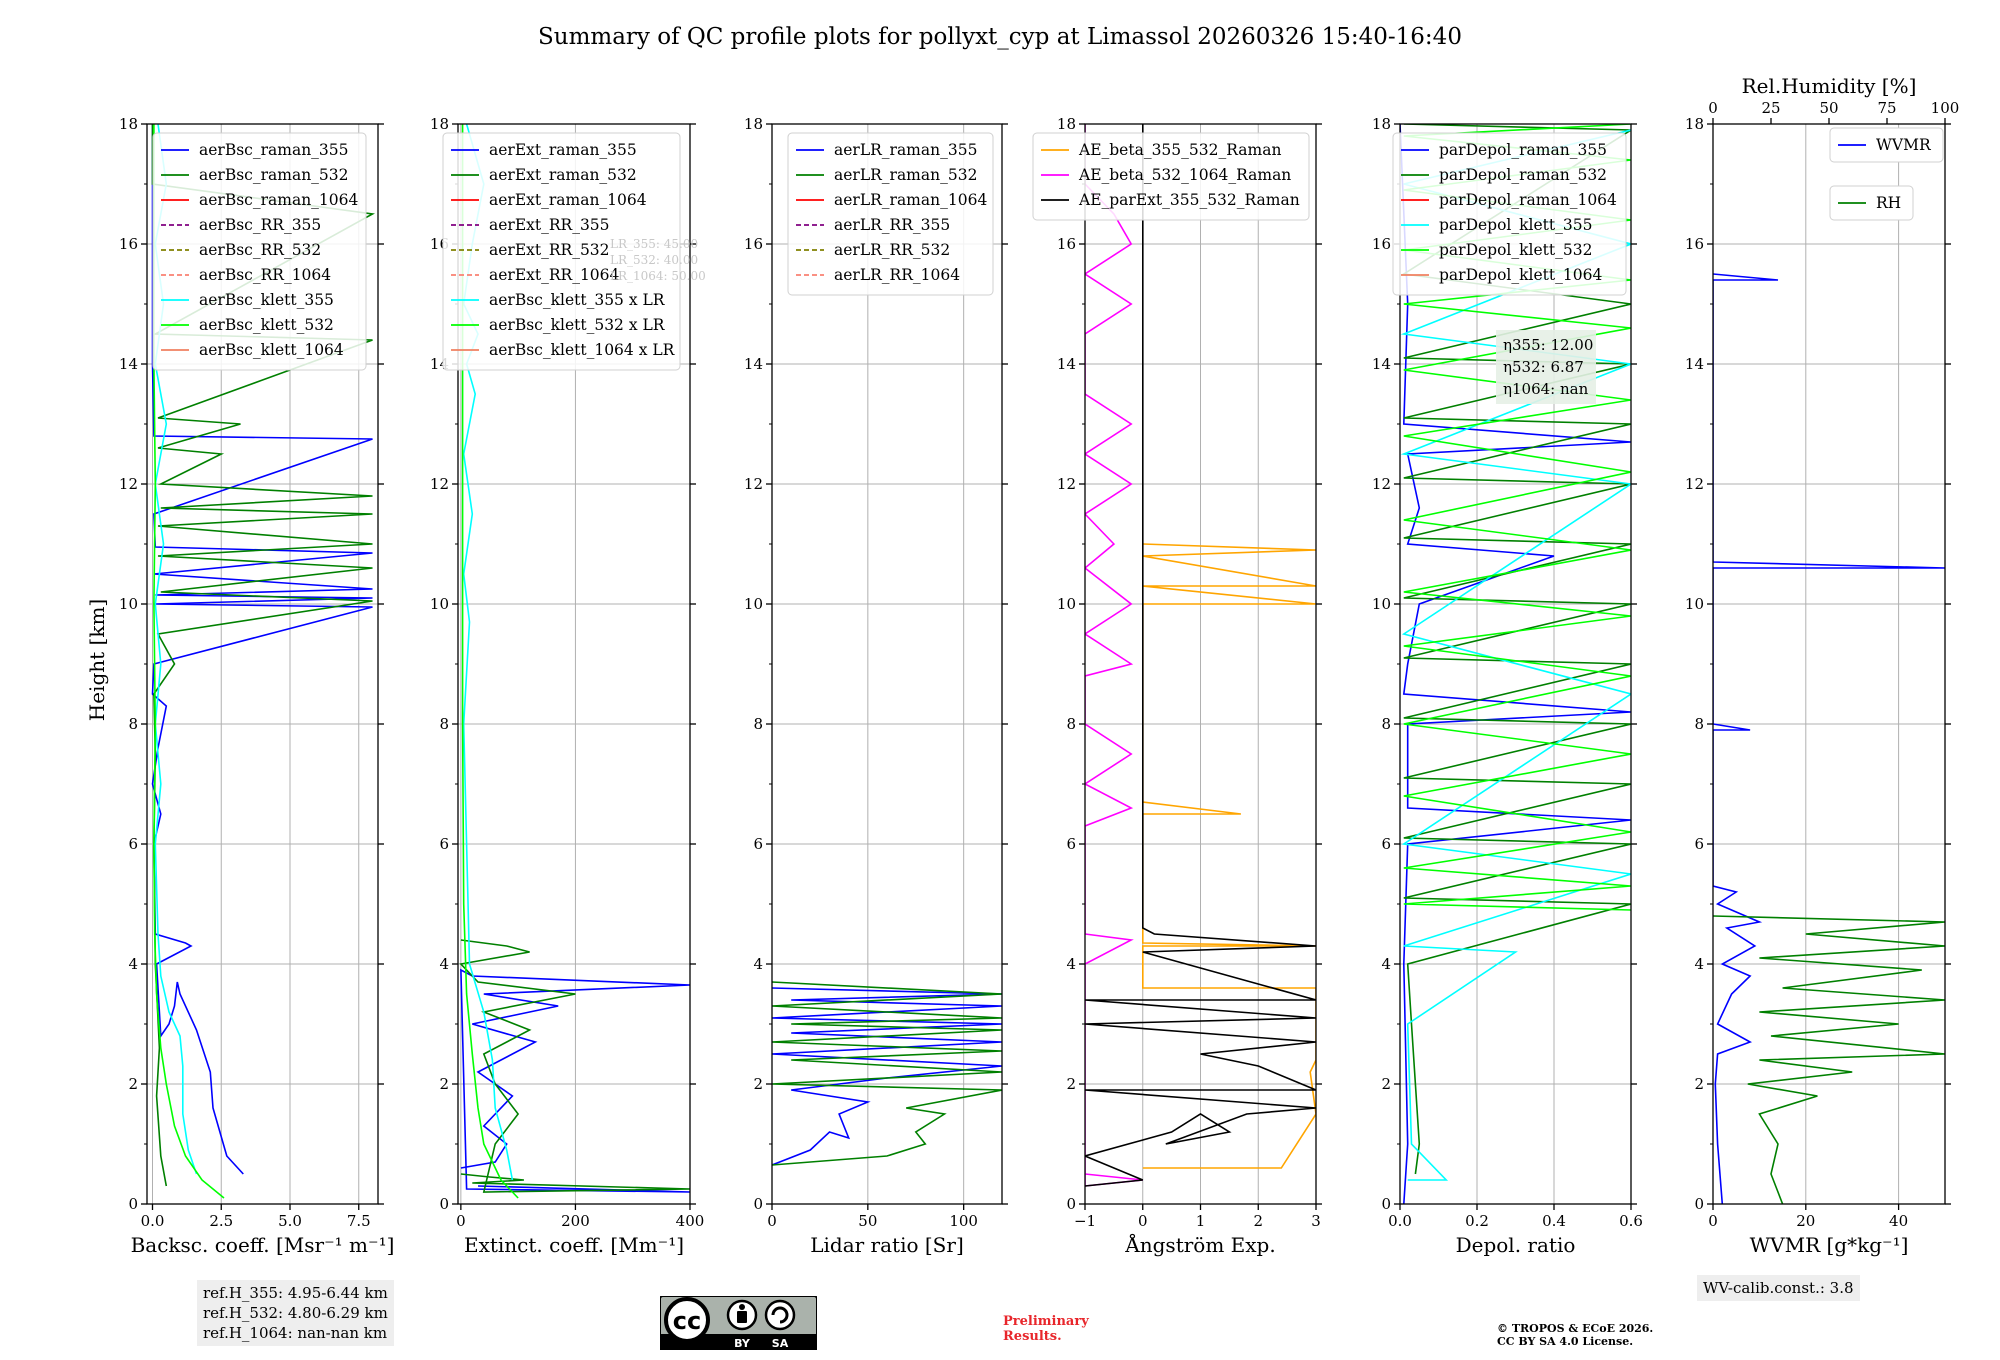 The height and width of the screenshot is (1360, 2000). I want to click on ref-height-532: ref.H_532: 4.80-6.29 km, so click(295, 1313).